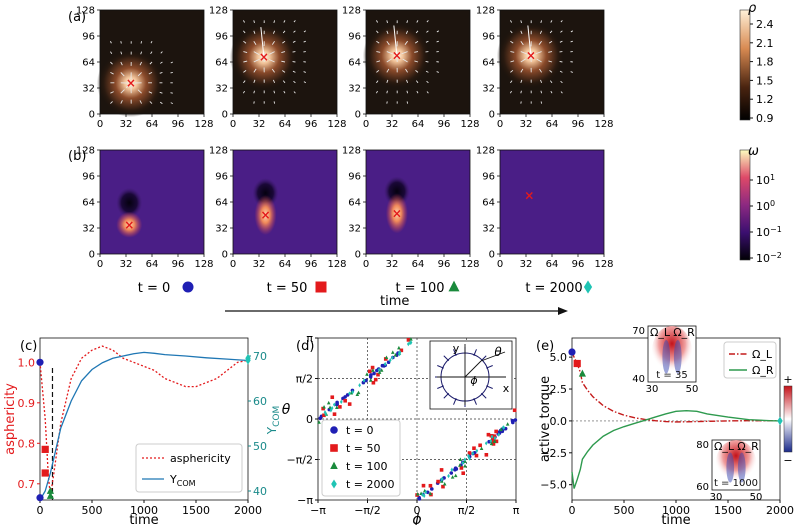  What do you see at coordinates (488, 229) in the screenshot?
I see `vorticity-ytick: 32` at bounding box center [488, 229].